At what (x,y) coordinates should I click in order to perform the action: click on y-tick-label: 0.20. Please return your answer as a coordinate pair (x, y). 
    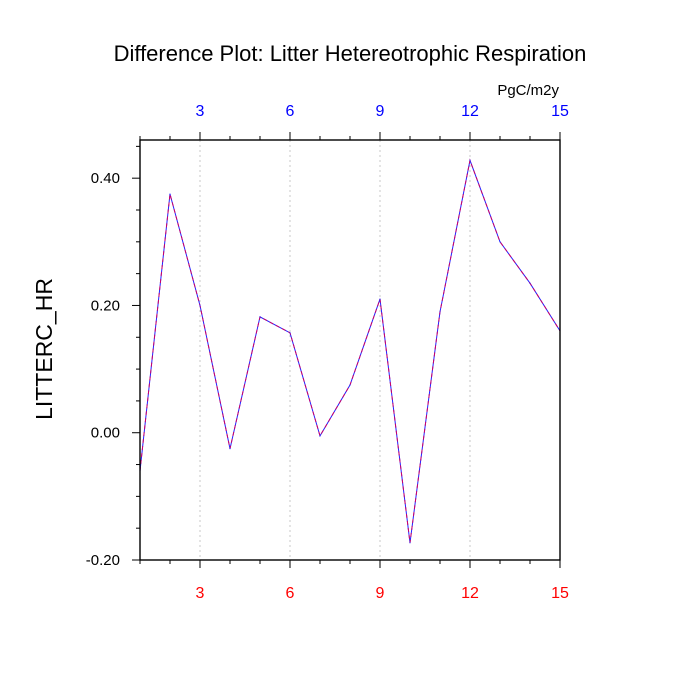
    Looking at the image, I should click on (105, 305).